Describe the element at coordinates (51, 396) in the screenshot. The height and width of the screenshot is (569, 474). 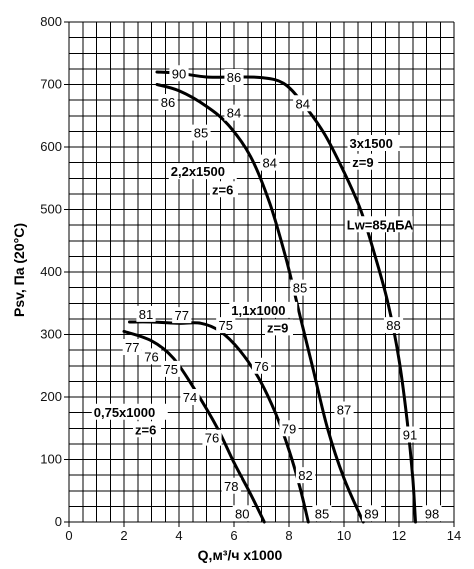
I see `y-tick-label: 200` at that location.